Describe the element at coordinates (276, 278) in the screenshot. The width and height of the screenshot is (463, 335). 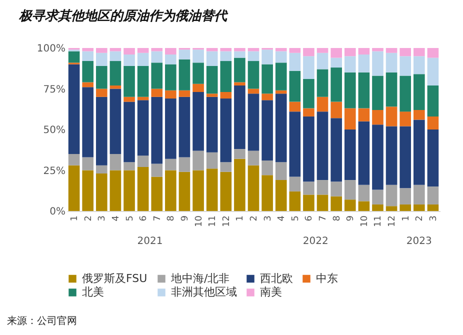
I see `legend-label: 西北欧` at that location.